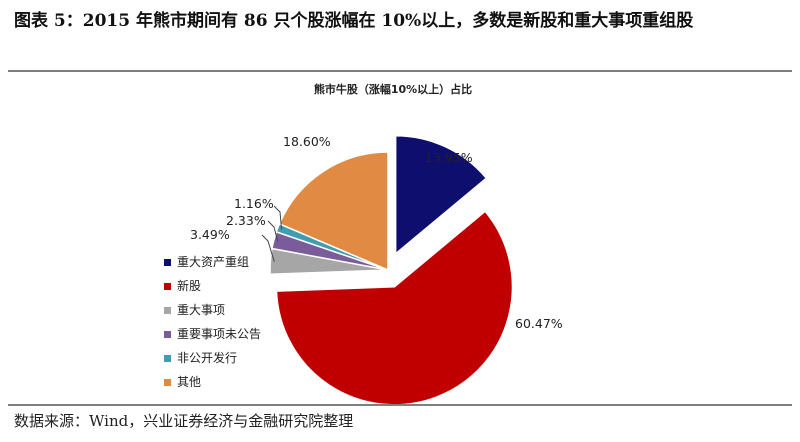 The height and width of the screenshot is (442, 800). Describe the element at coordinates (254, 203) in the screenshot. I see `data-label-slice-5: 1.16%` at that location.